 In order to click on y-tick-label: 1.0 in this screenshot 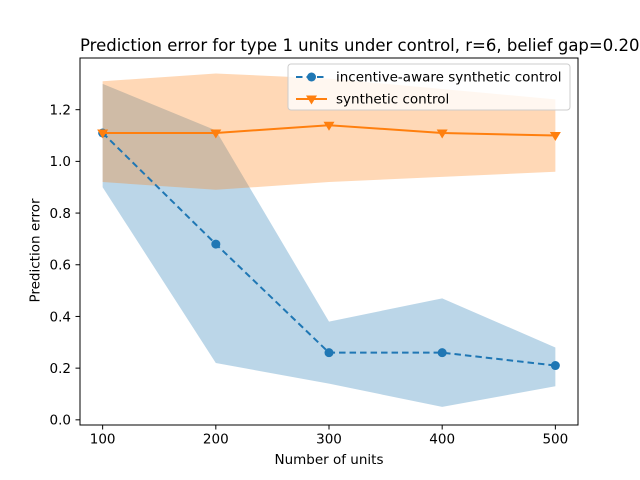, I will do `click(60, 162)`.